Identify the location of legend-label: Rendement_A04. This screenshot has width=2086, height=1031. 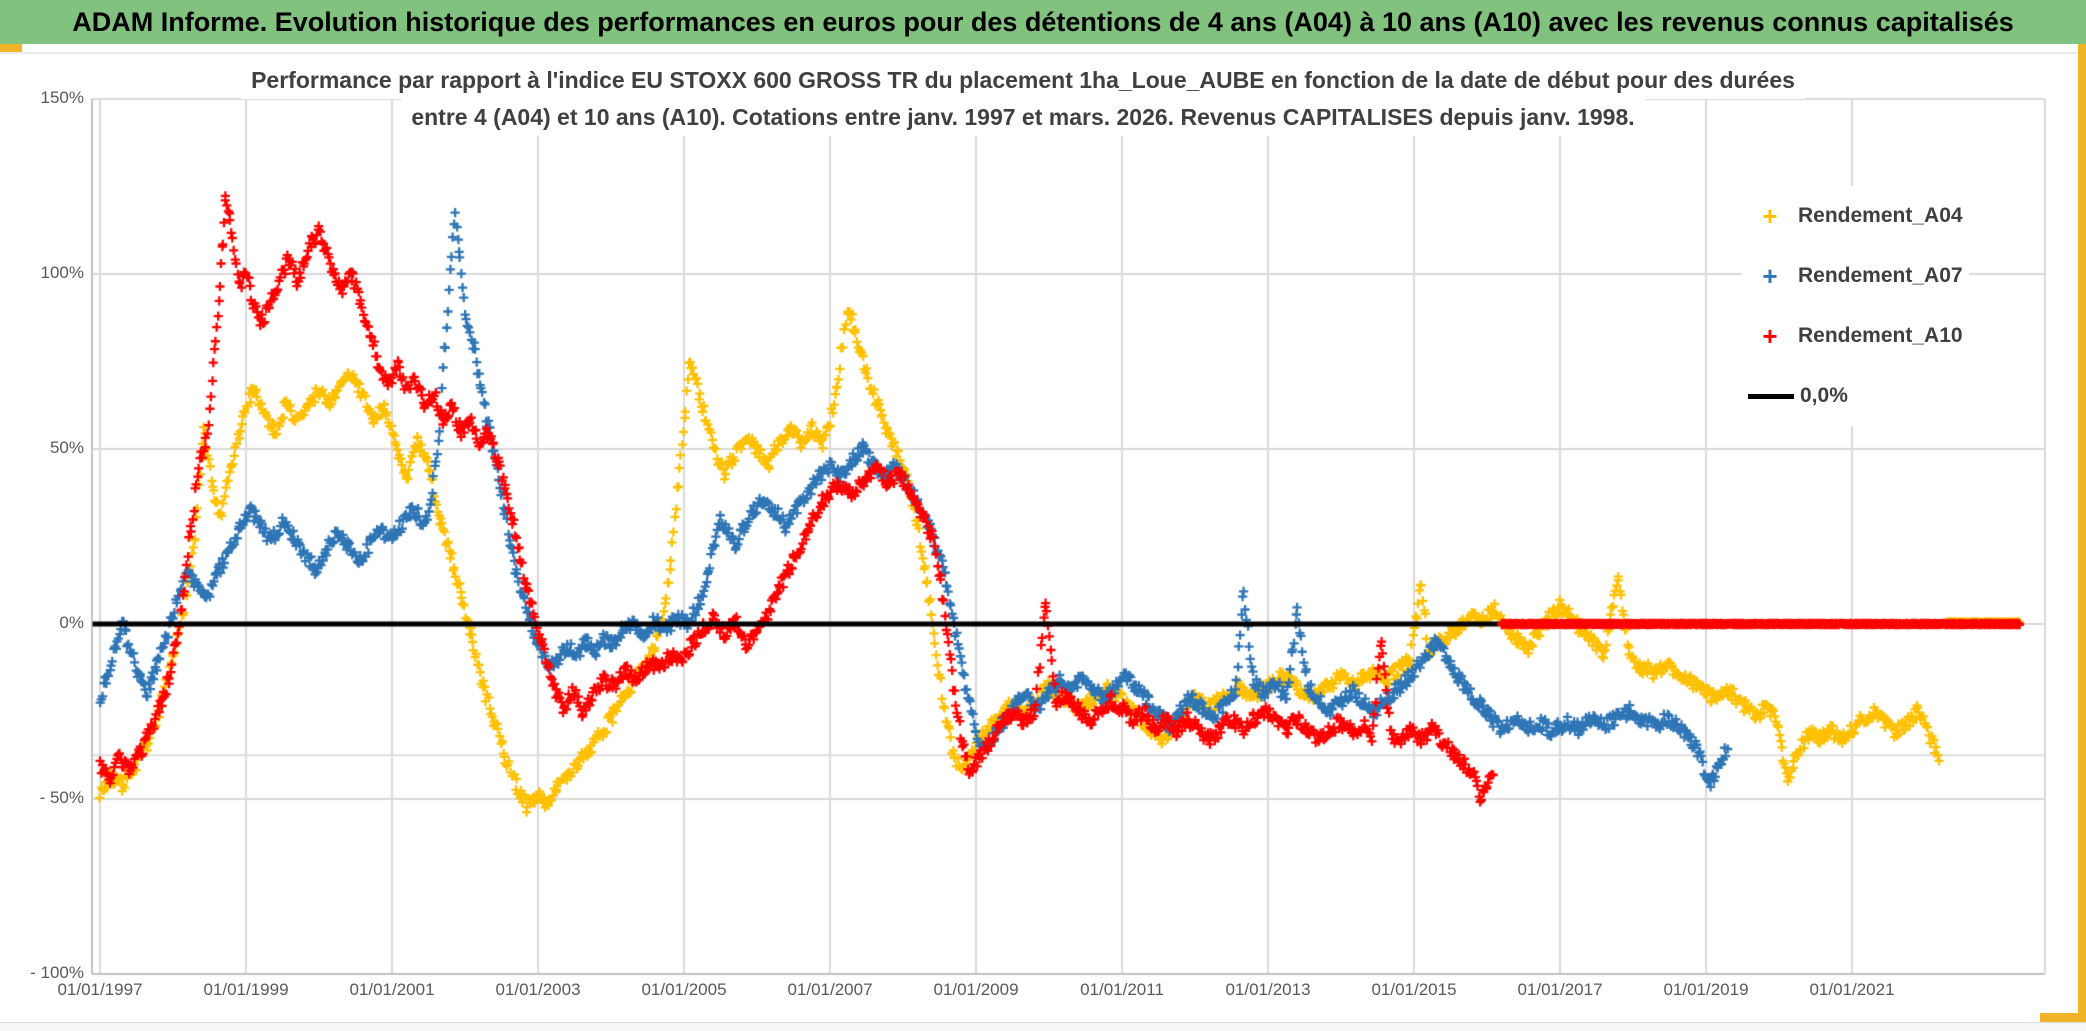
(1880, 215).